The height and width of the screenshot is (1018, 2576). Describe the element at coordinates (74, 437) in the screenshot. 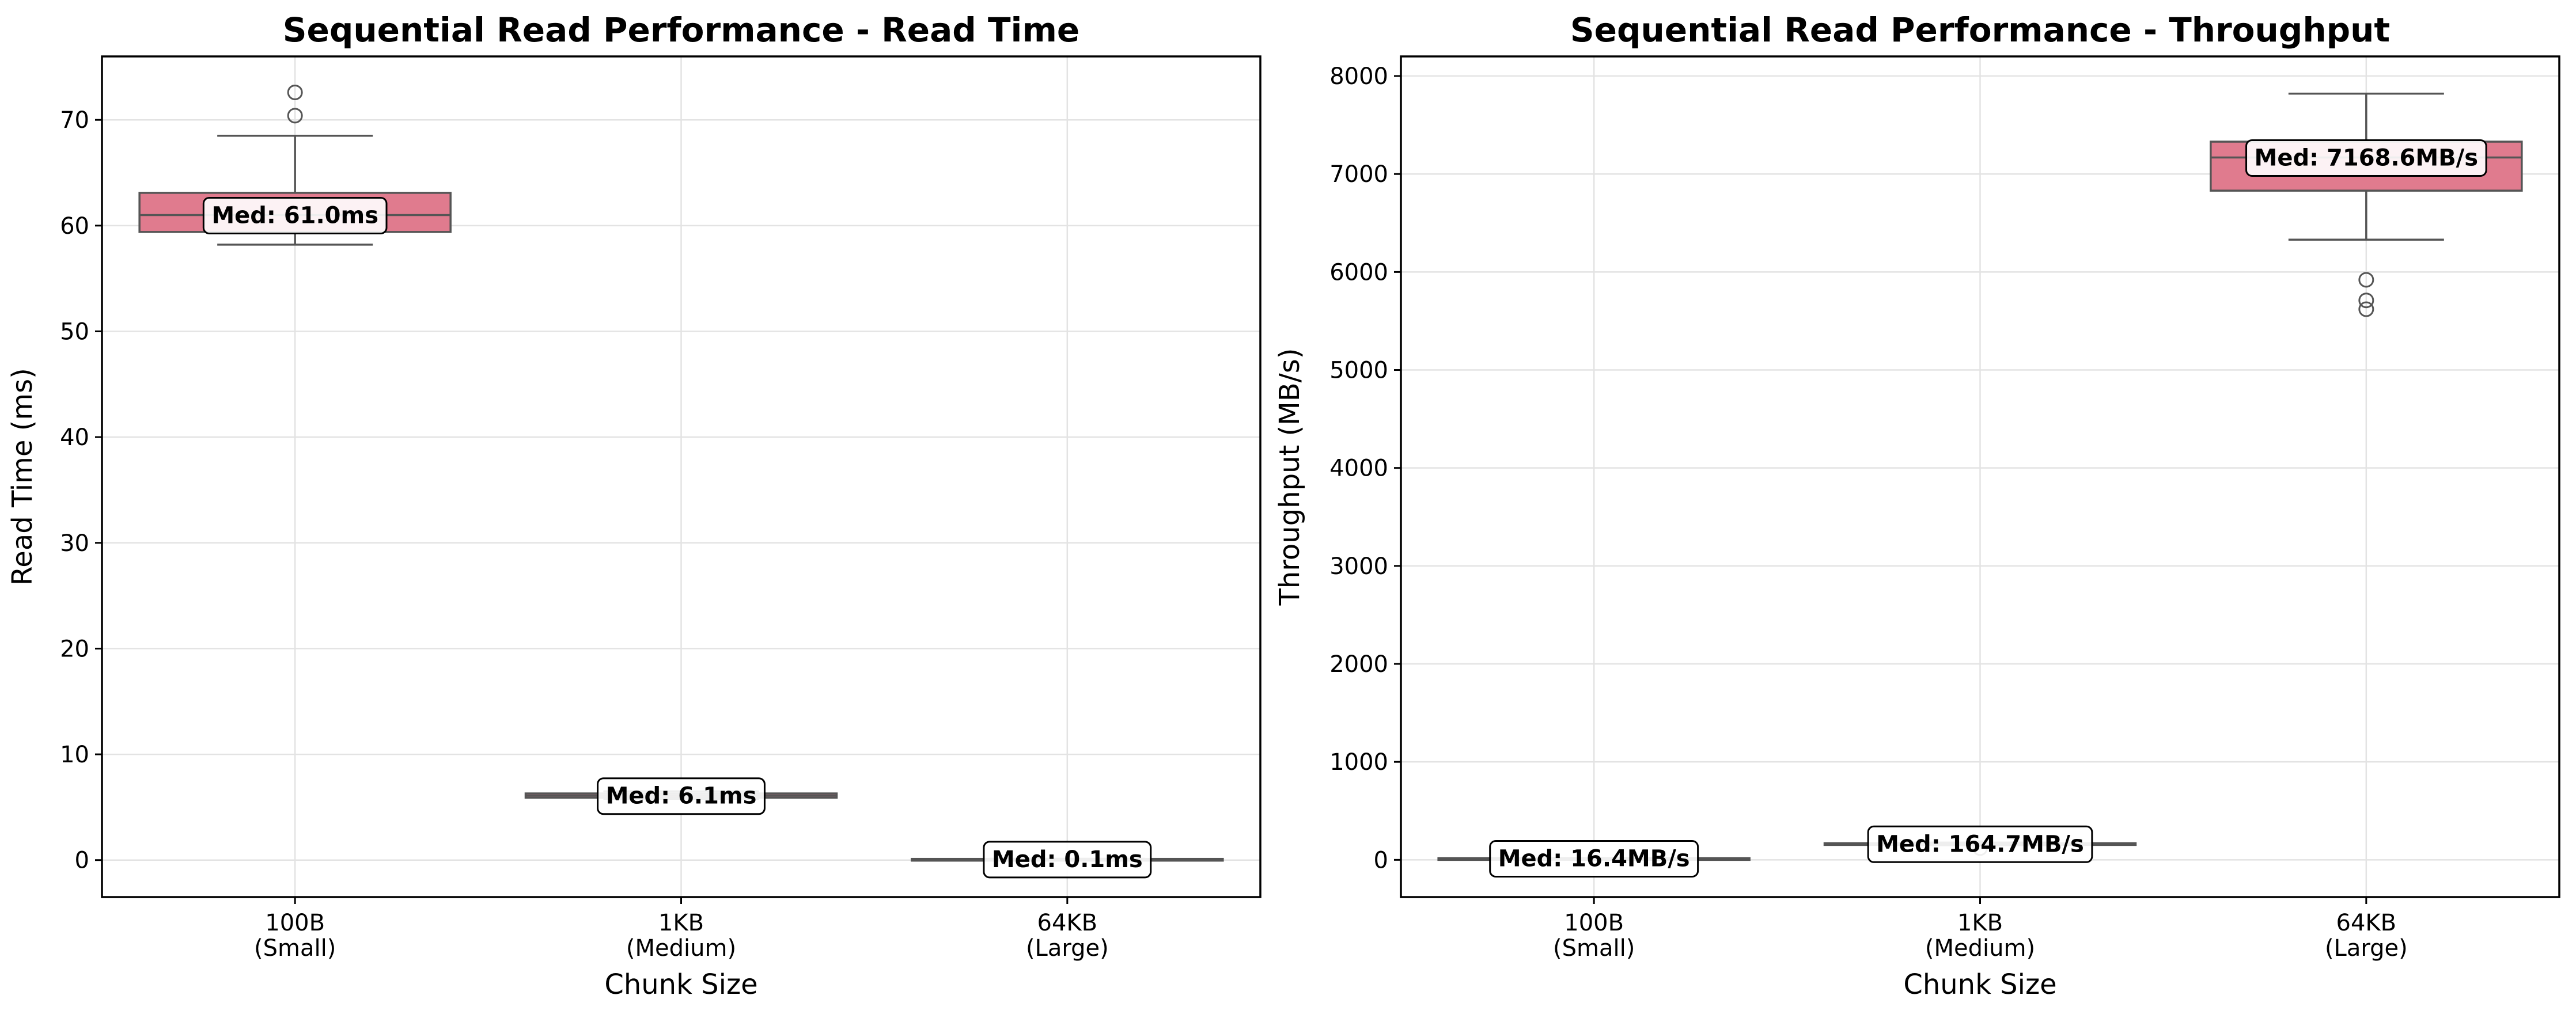

I see `read-time-y-tick-label: 40` at that location.